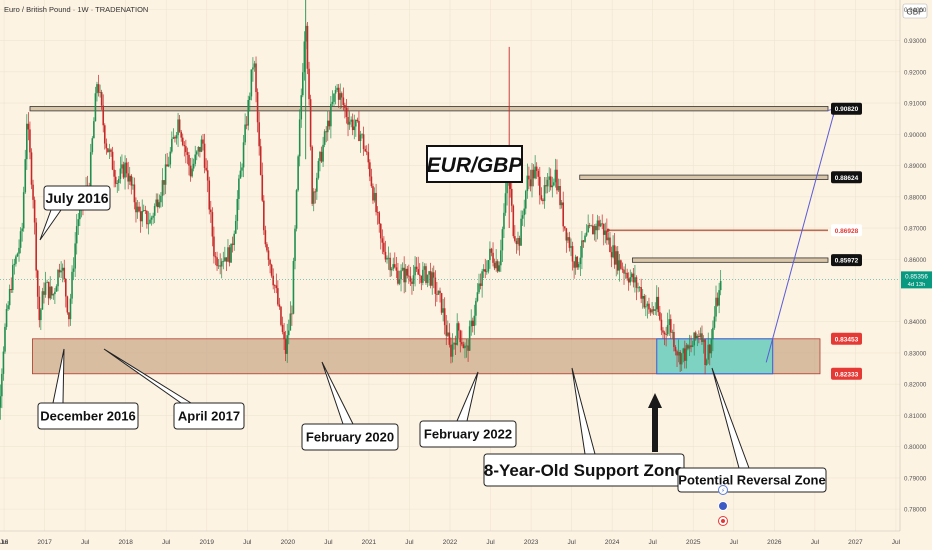 This screenshot has height=550, width=932. Describe the element at coordinates (350, 406) in the screenshot. I see `callout-feb2020: February 2020` at that location.